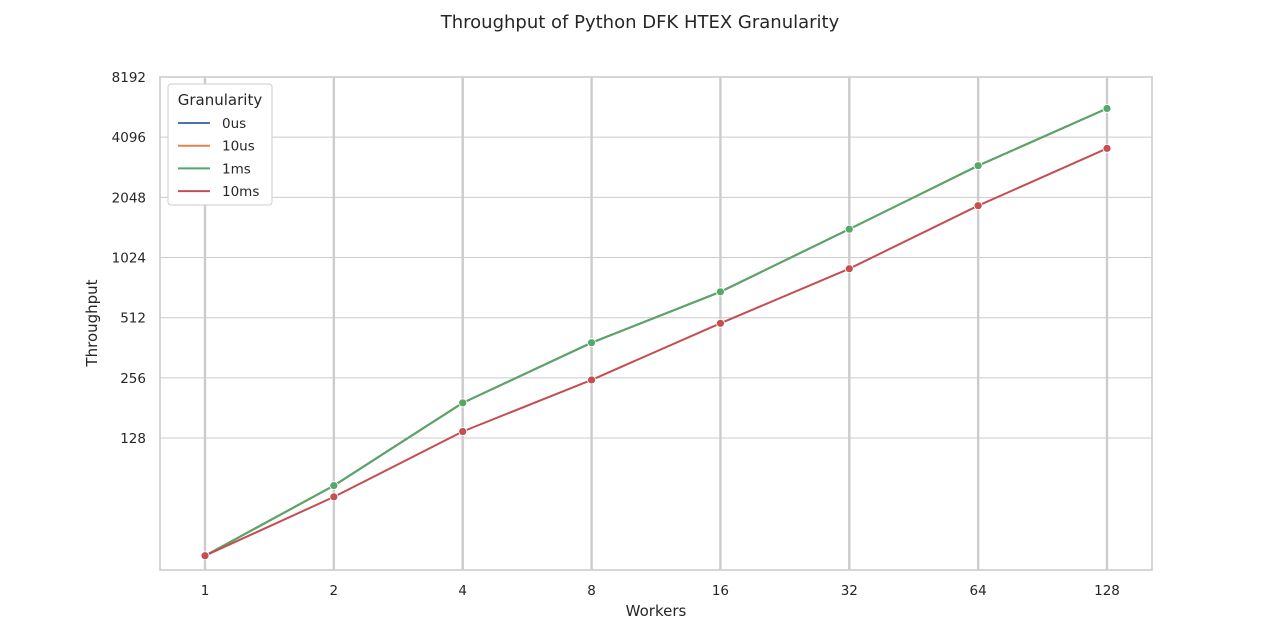 Image resolution: width=1280 pixels, height=640 pixels. Describe the element at coordinates (1107, 591) in the screenshot. I see `x-tick-label-128: 128` at that location.